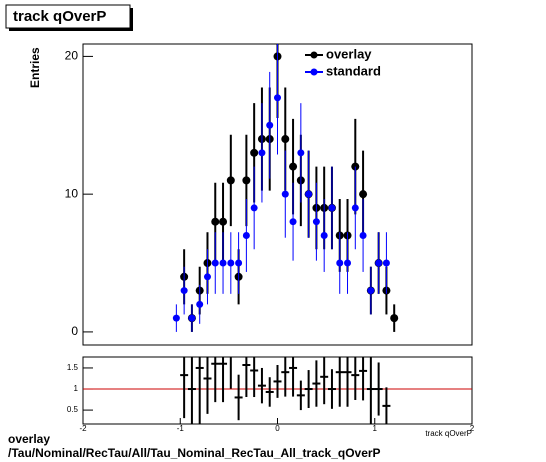  I want to click on footer-line: overlay, so click(29, 439).